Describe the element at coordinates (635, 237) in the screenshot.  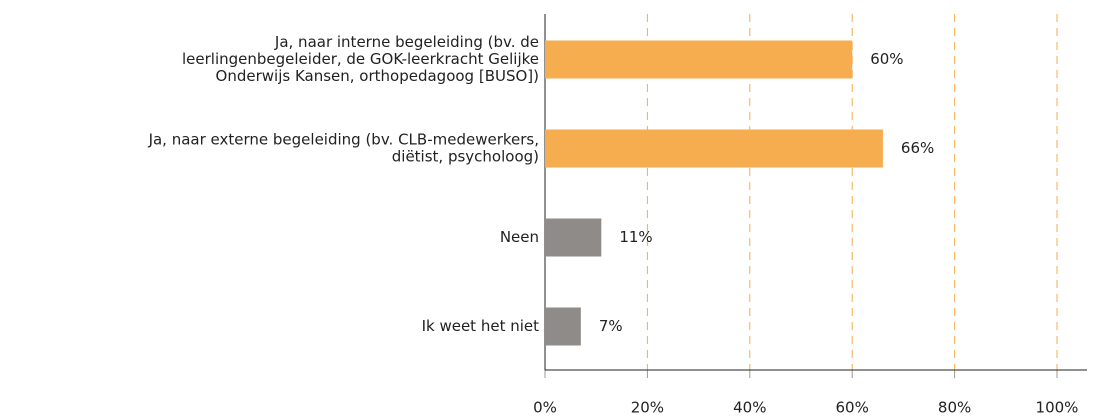
I see `value-label: 11%` at that location.